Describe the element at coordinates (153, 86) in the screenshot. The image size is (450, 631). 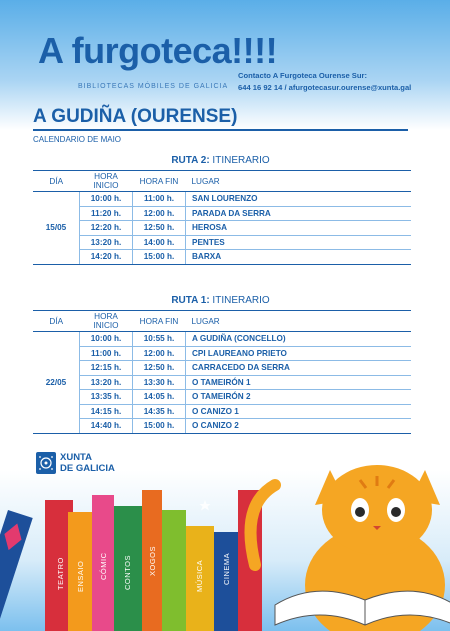
I see `brand-subtitle: BIBLIOTECAS MÓBILES DE GALICIA` at that location.